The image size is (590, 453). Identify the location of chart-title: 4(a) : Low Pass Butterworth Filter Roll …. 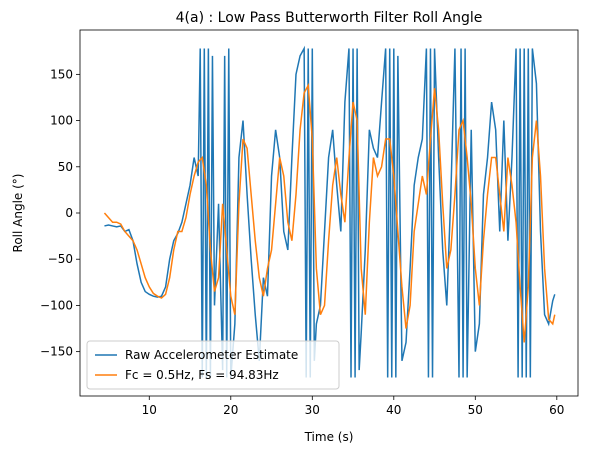
(329, 18).